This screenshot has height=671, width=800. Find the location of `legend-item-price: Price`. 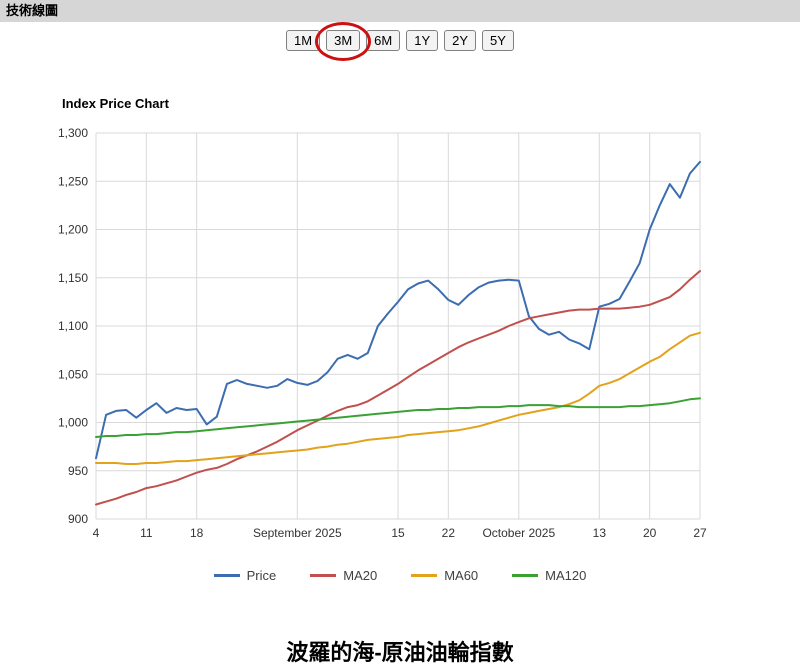

legend-item-price: Price is located at coordinates (245, 575).